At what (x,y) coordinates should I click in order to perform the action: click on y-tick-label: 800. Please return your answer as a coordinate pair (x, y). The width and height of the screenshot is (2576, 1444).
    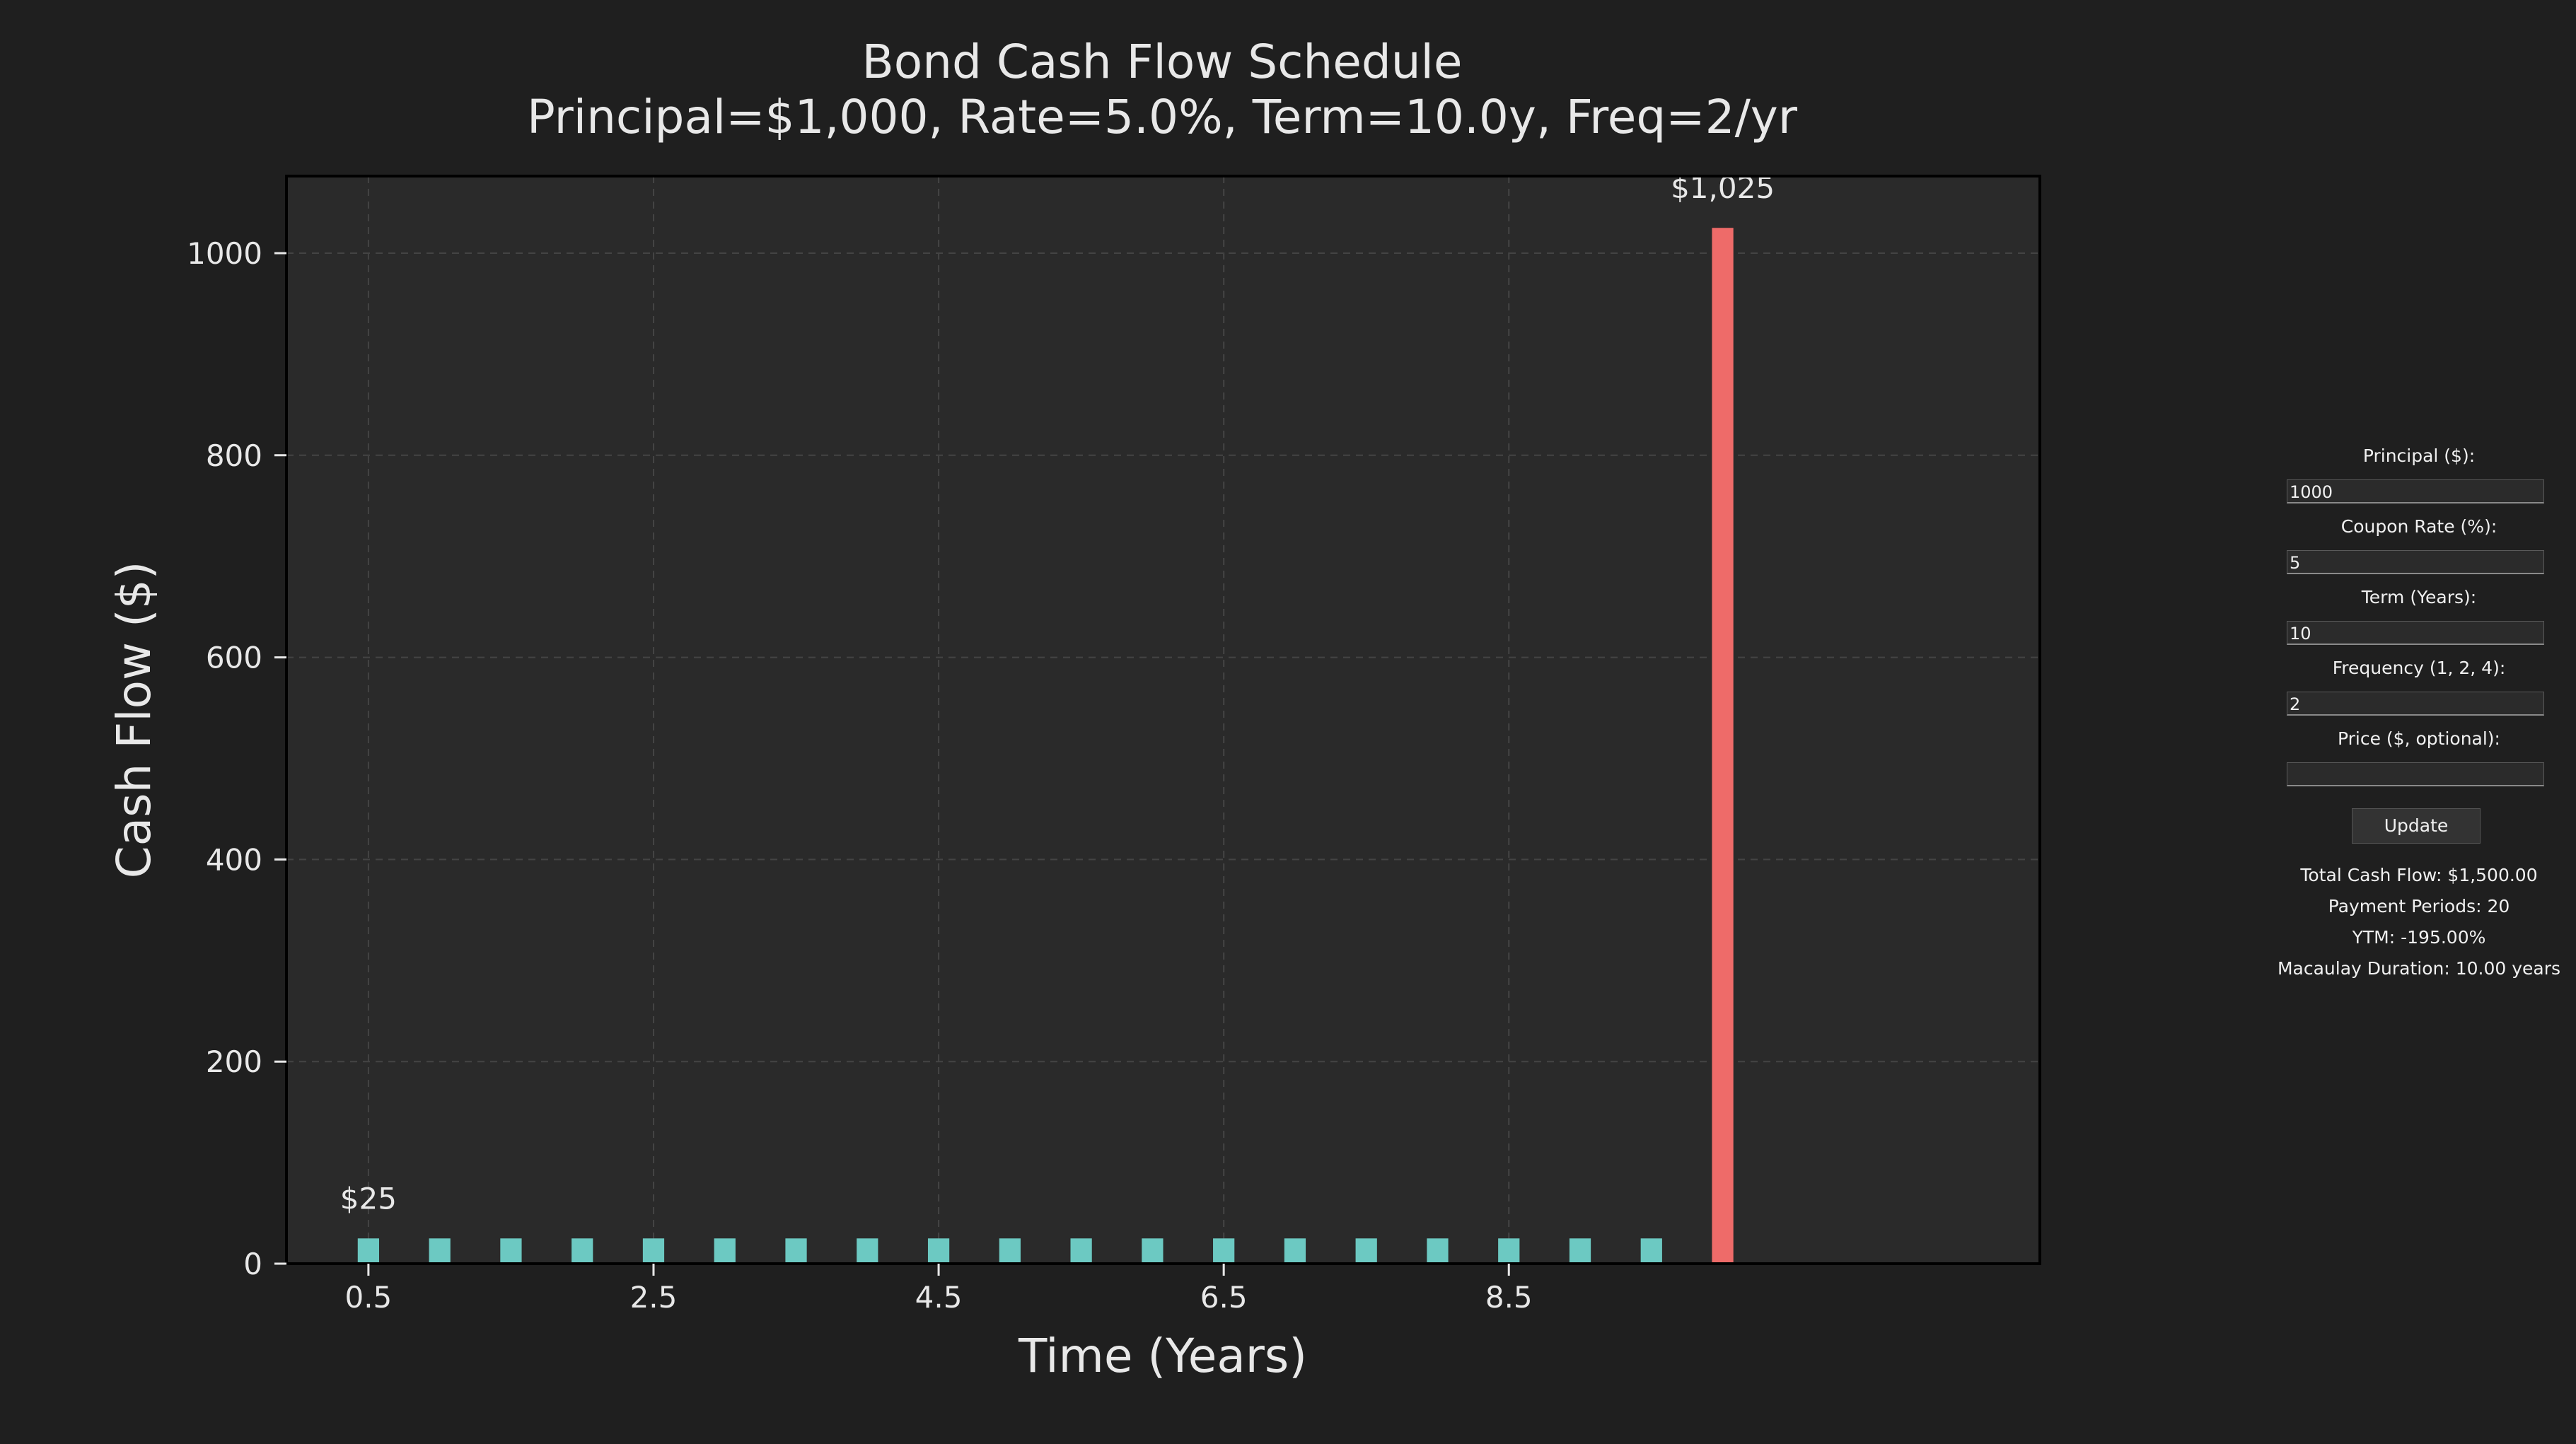
    Looking at the image, I should click on (234, 456).